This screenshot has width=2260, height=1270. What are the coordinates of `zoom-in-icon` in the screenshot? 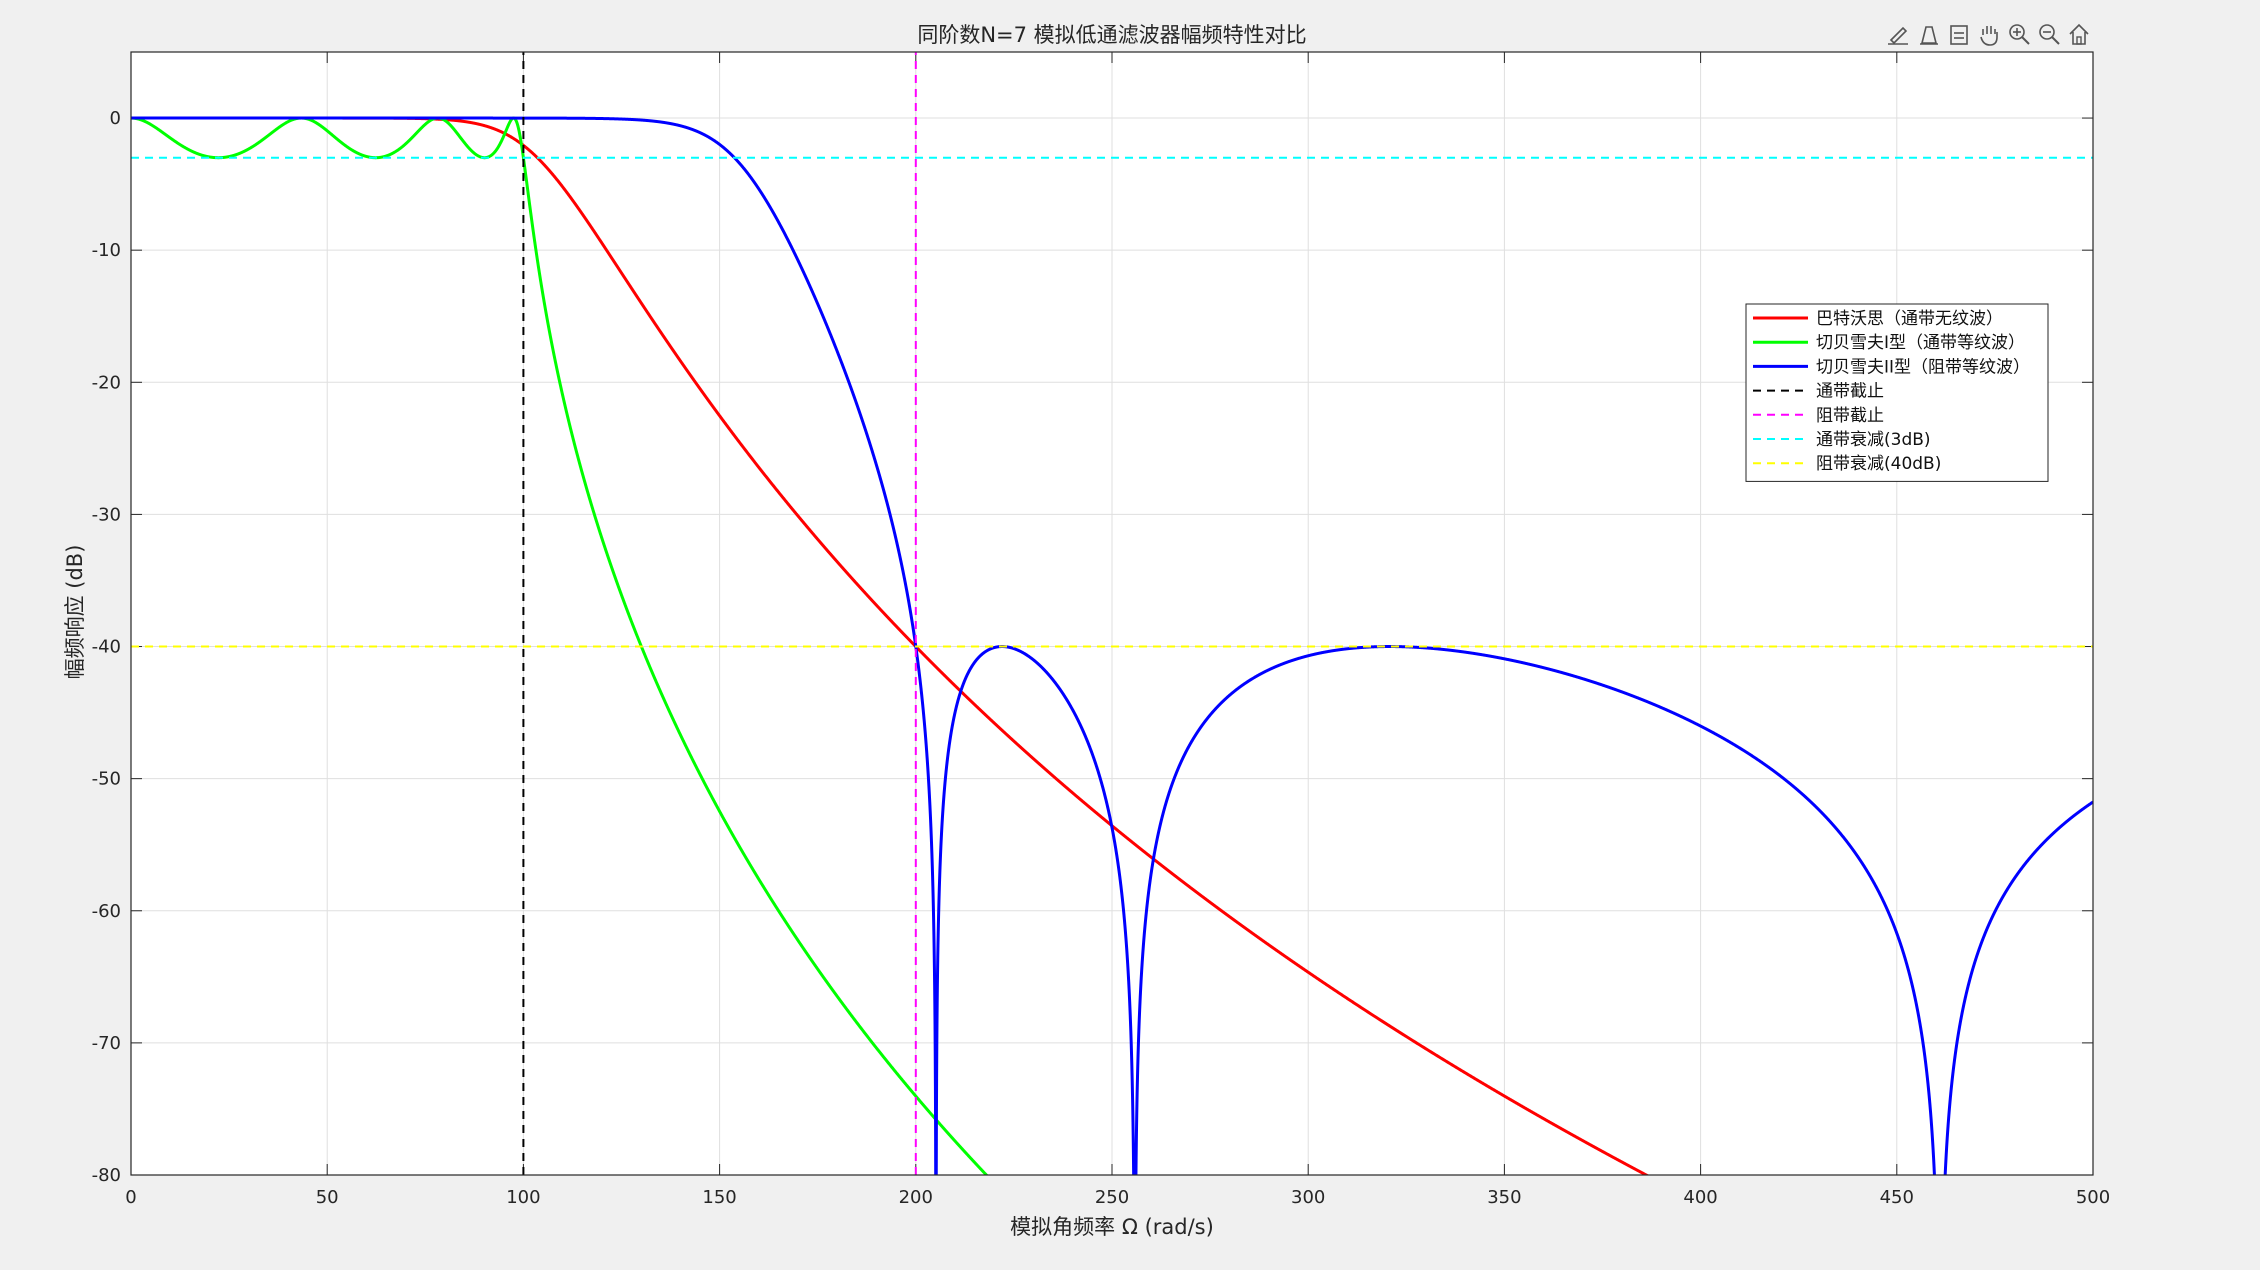 It's located at (2019, 34).